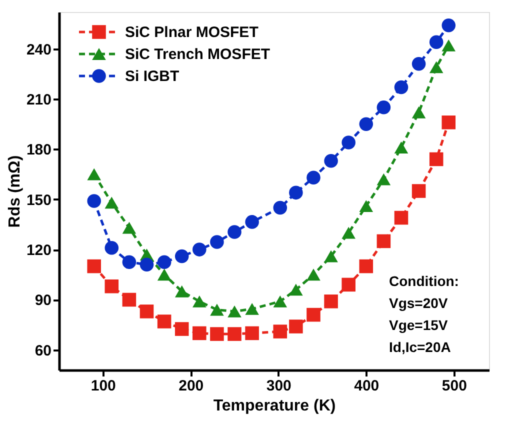 This screenshot has width=518, height=432. I want to click on y-tick-label: 90, so click(43, 301).